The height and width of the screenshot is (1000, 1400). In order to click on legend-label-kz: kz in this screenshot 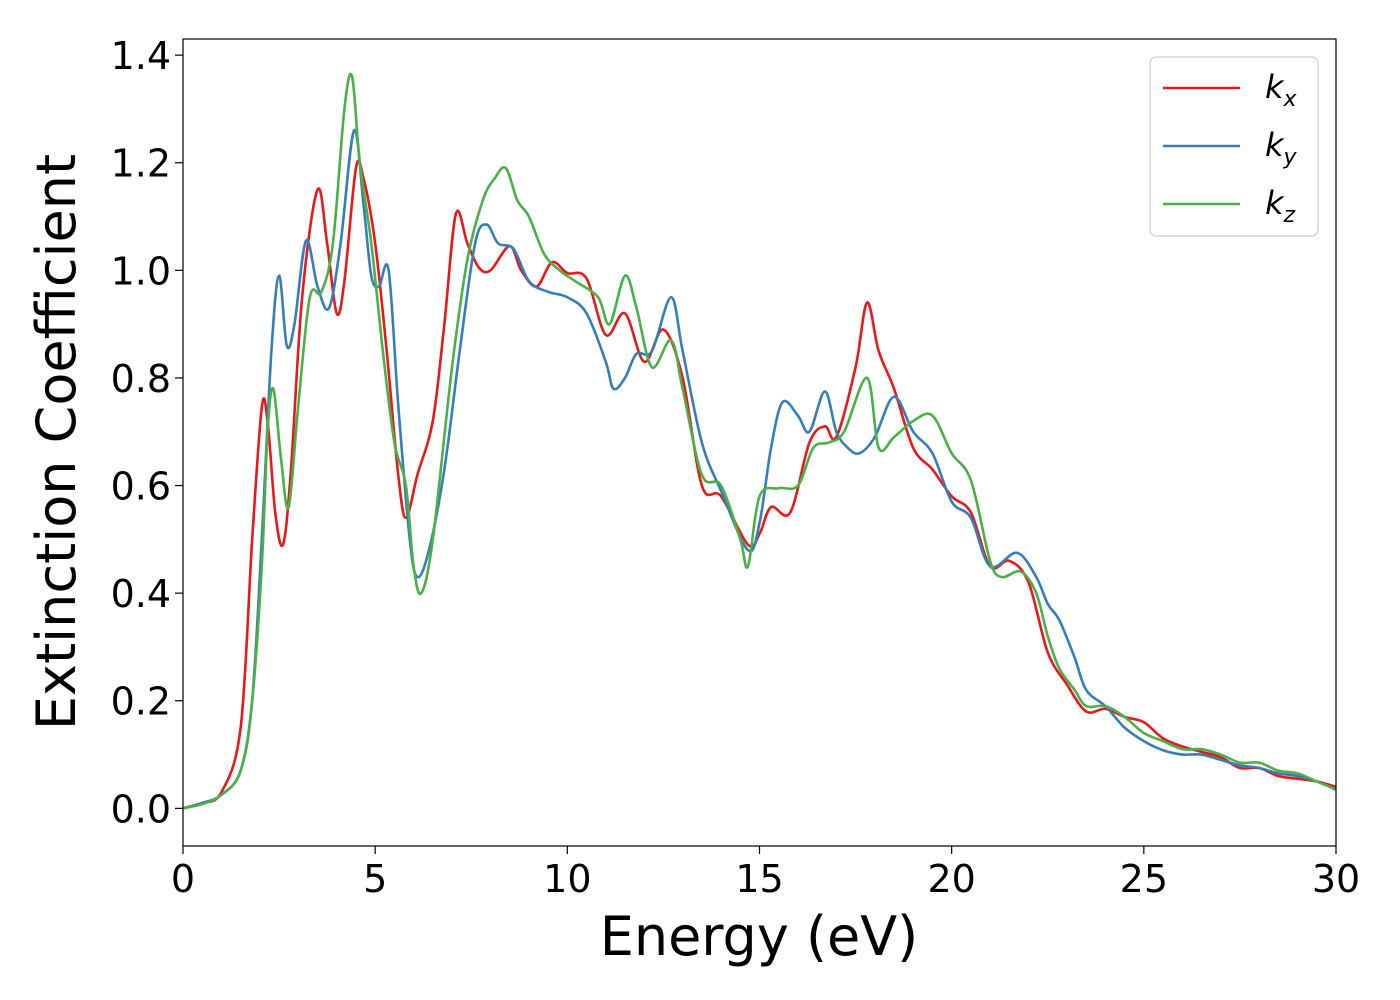, I will do `click(1280, 206)`.